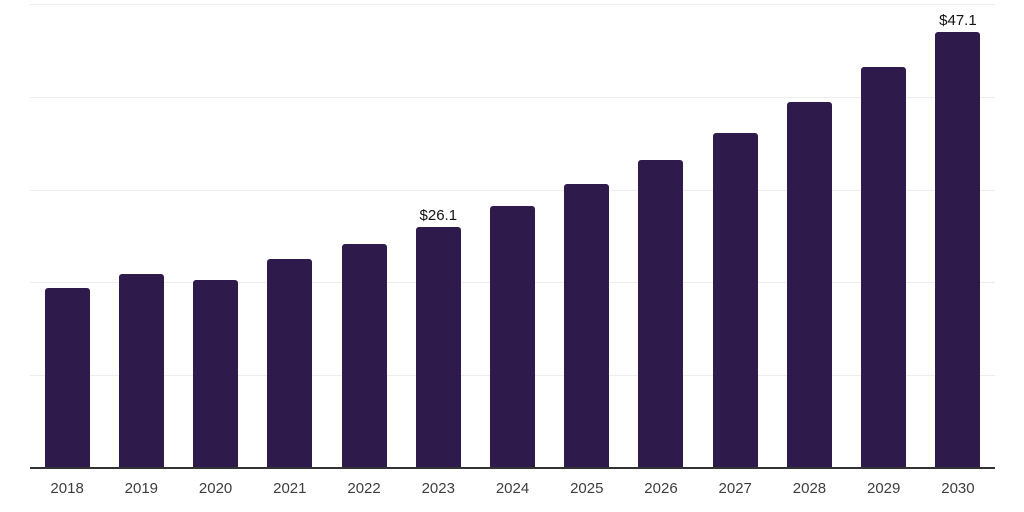 This screenshot has height=512, width=1024. I want to click on bar-slot-2021, so click(290, 234).